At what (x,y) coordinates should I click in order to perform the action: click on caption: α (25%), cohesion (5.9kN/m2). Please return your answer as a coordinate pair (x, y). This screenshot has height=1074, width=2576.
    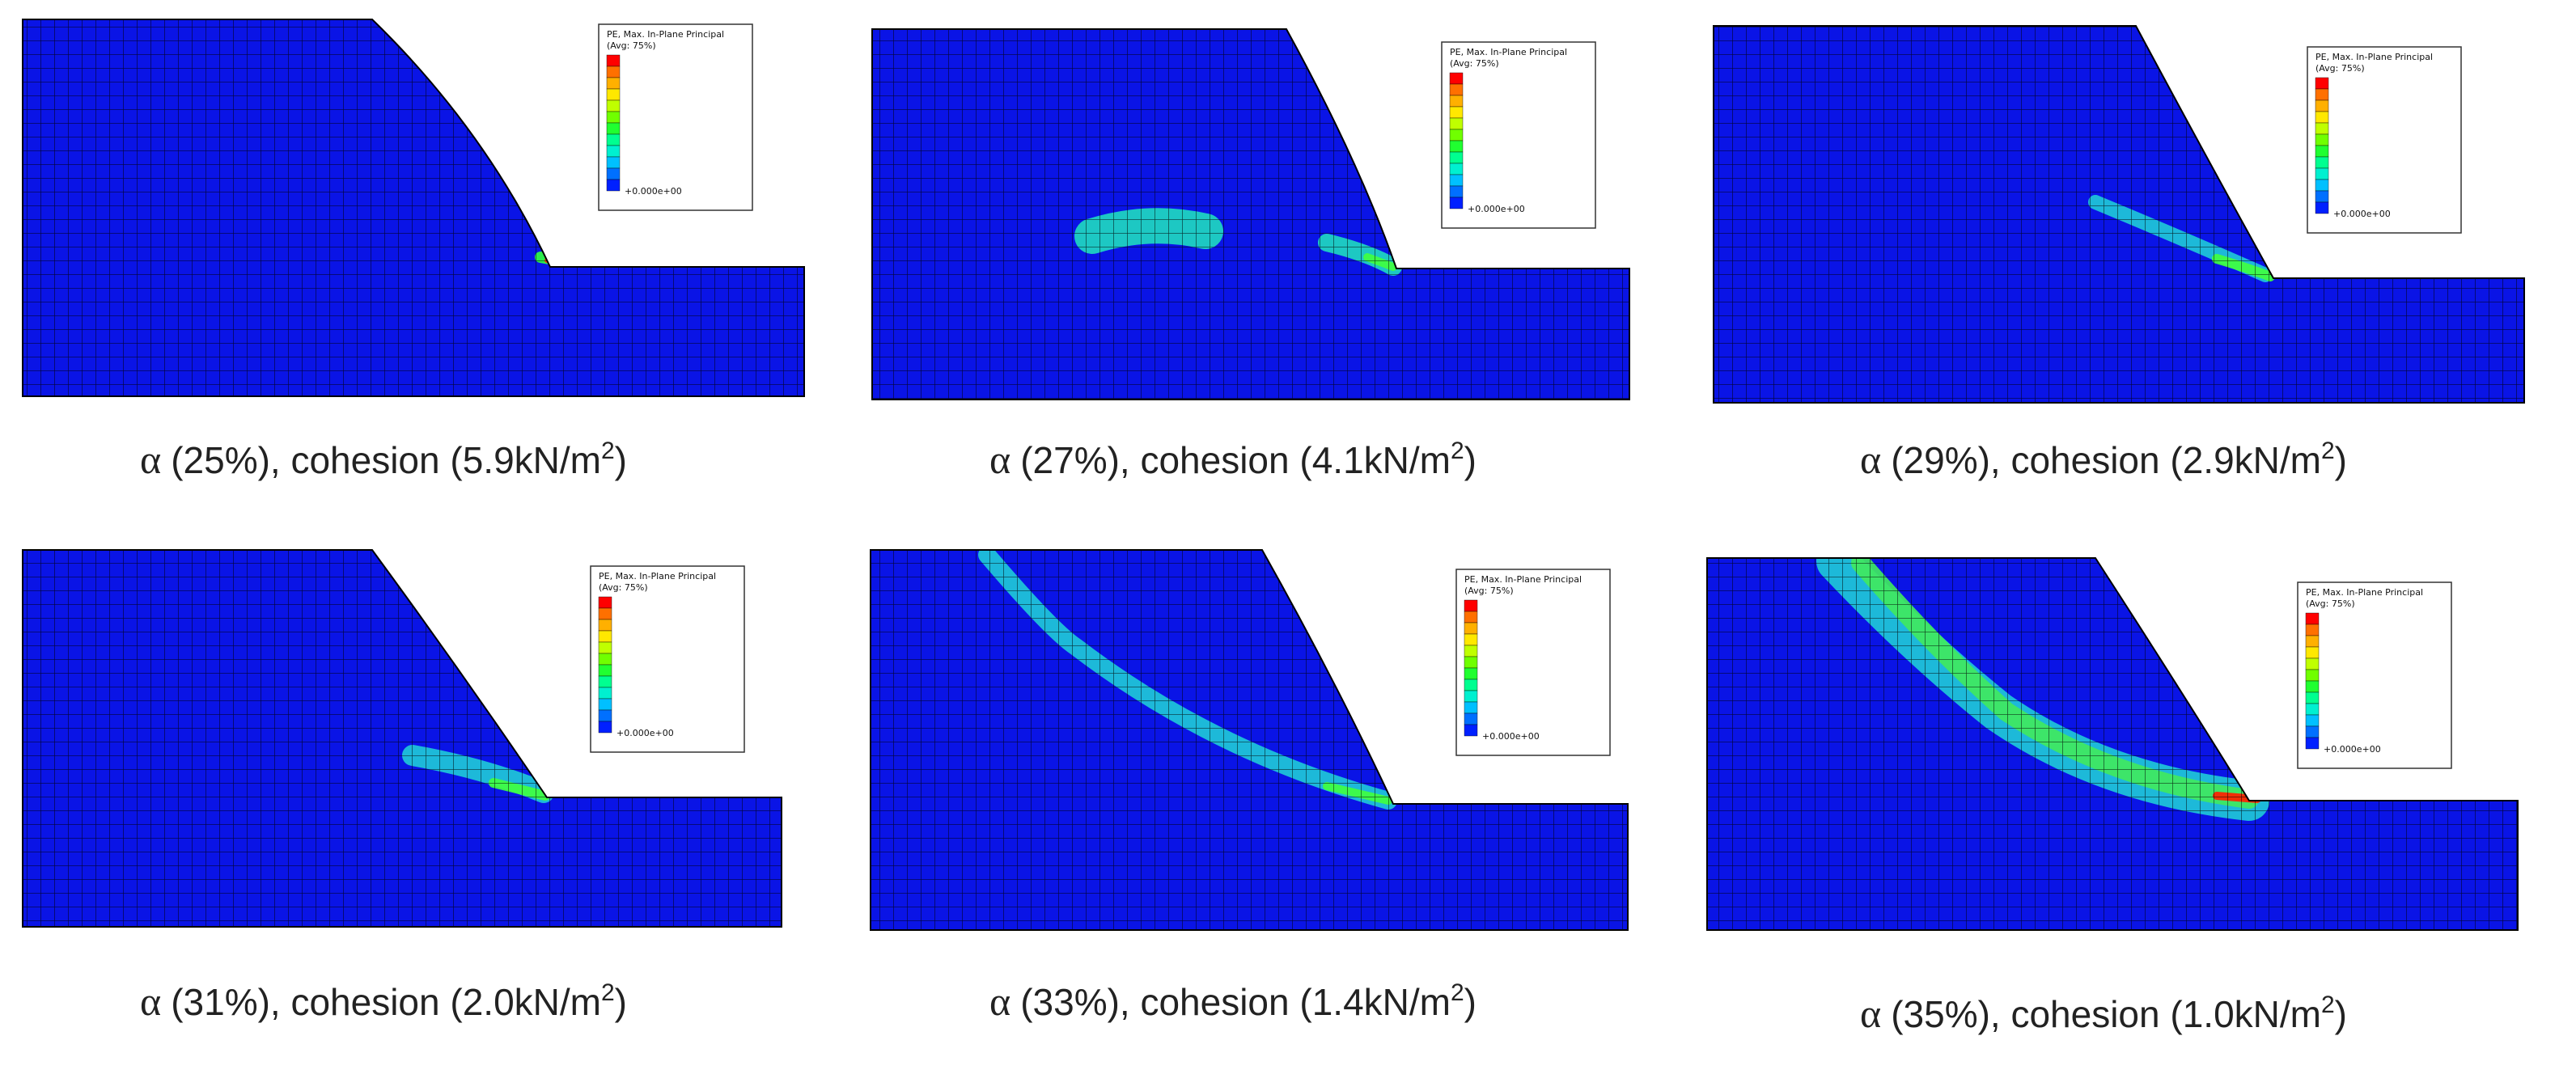
    Looking at the image, I should click on (383, 459).